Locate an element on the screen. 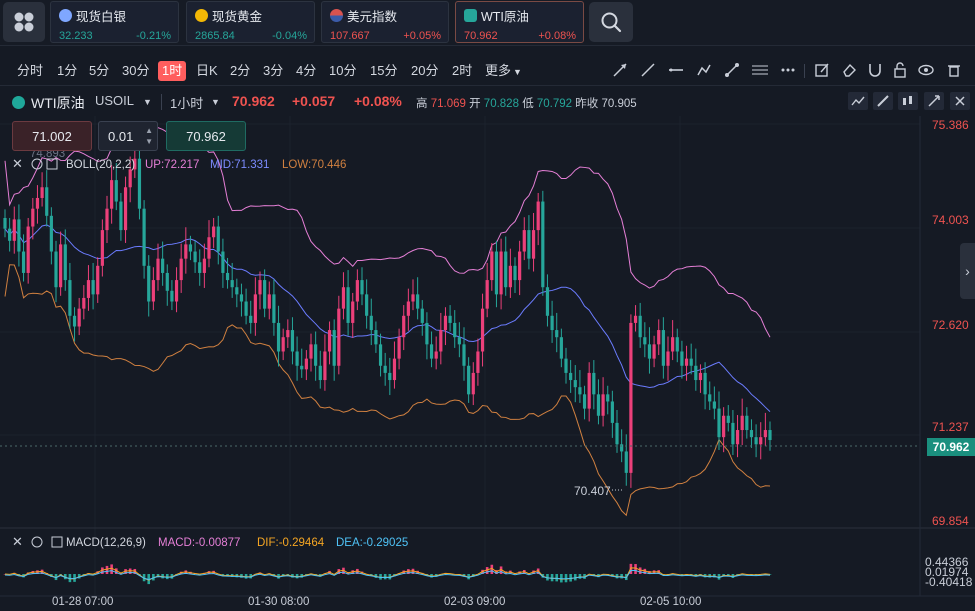 The width and height of the screenshot is (975, 611). magnet-icon is located at coordinates (875, 70).